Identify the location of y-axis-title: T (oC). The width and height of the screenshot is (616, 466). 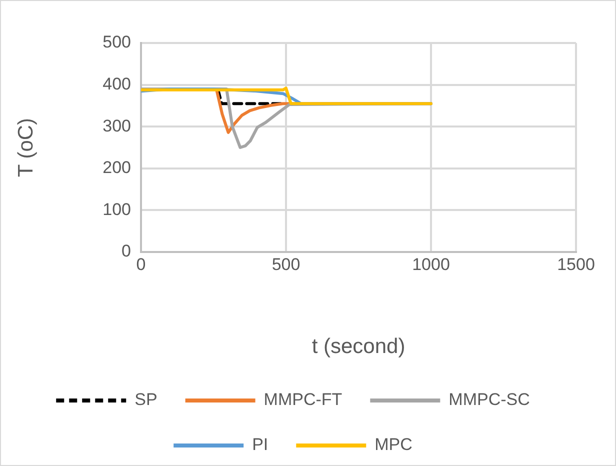
(26, 148).